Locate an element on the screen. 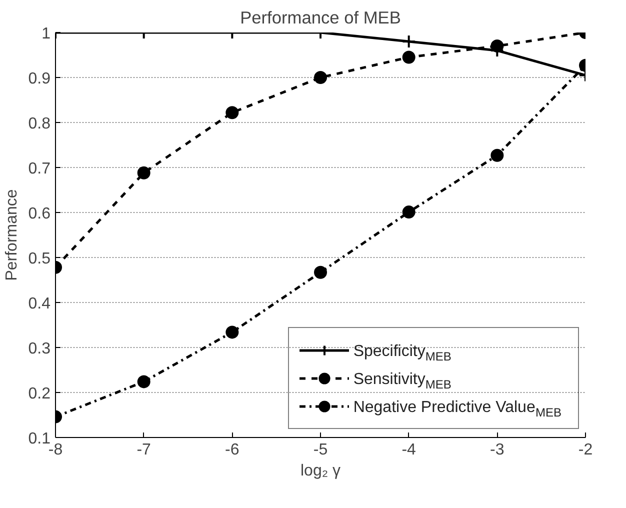 Image resolution: width=626 pixels, height=508 pixels. x-tick-label: -7 is located at coordinates (144, 450).